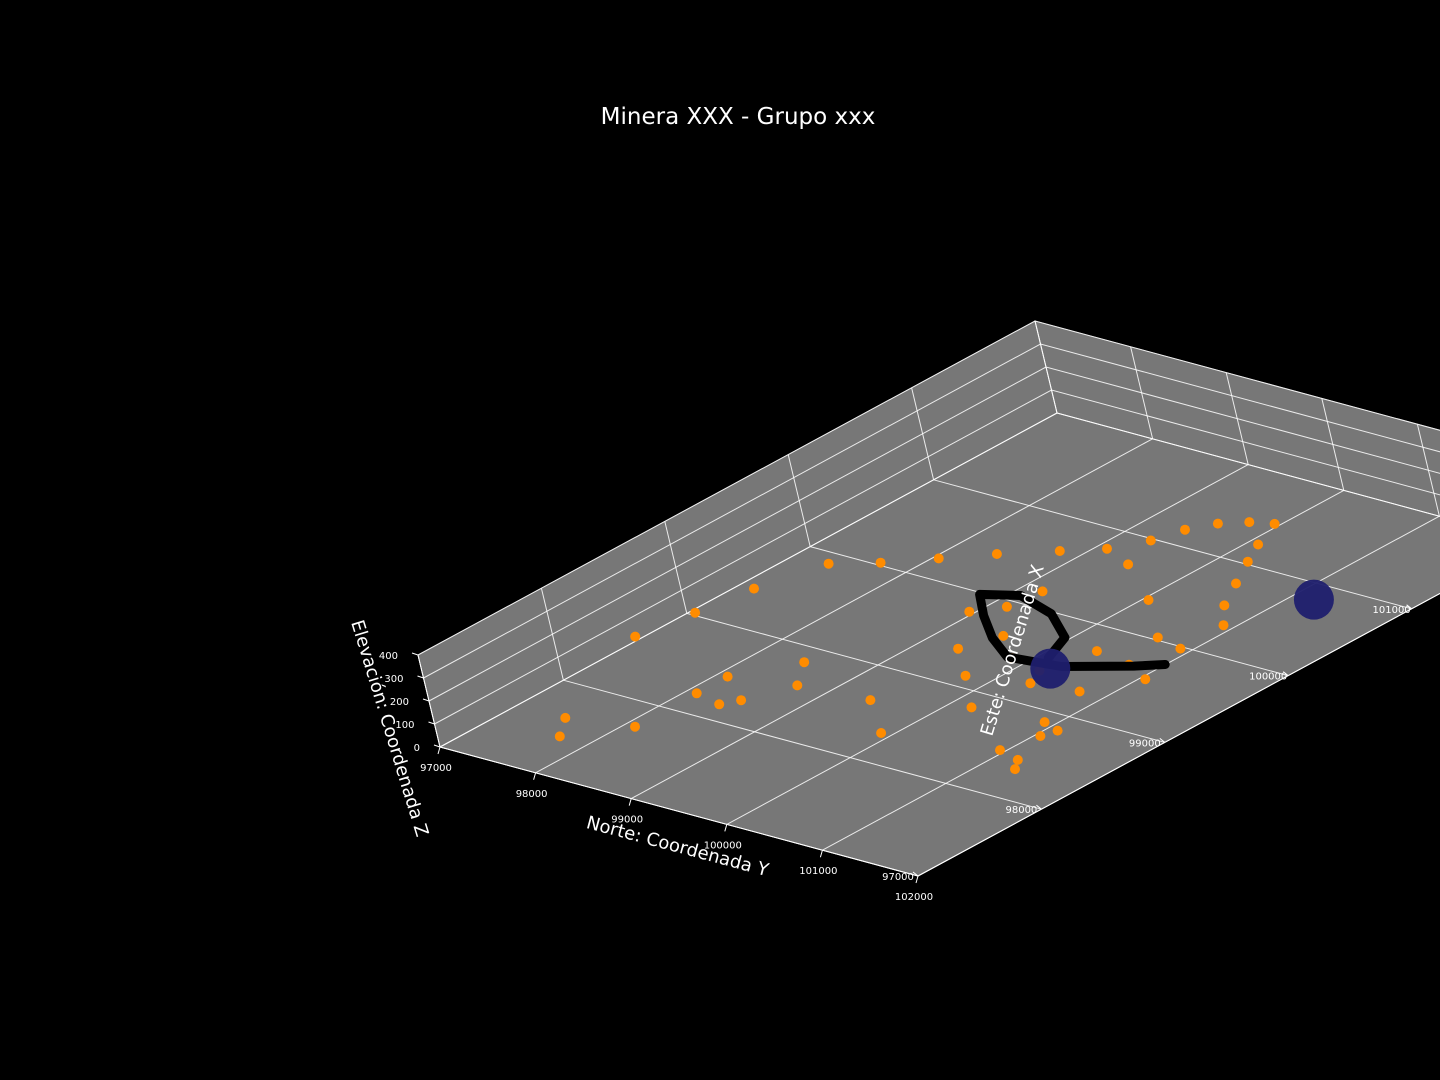 The width and height of the screenshot is (1440, 1080). What do you see at coordinates (404, 725) in the screenshot?
I see `z-tick-label: 100` at bounding box center [404, 725].